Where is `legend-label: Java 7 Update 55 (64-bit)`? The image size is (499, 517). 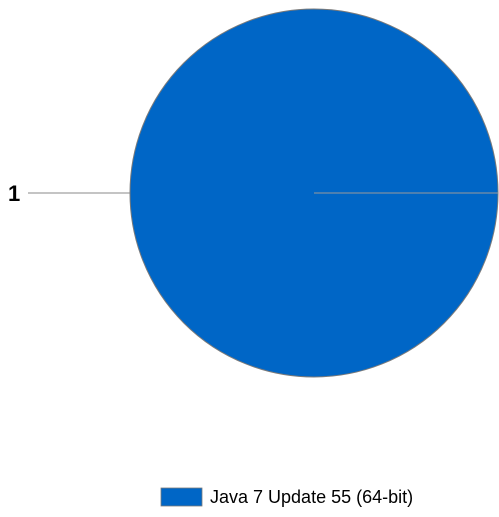 legend-label: Java 7 Update 55 (64-bit) is located at coordinates (311, 497).